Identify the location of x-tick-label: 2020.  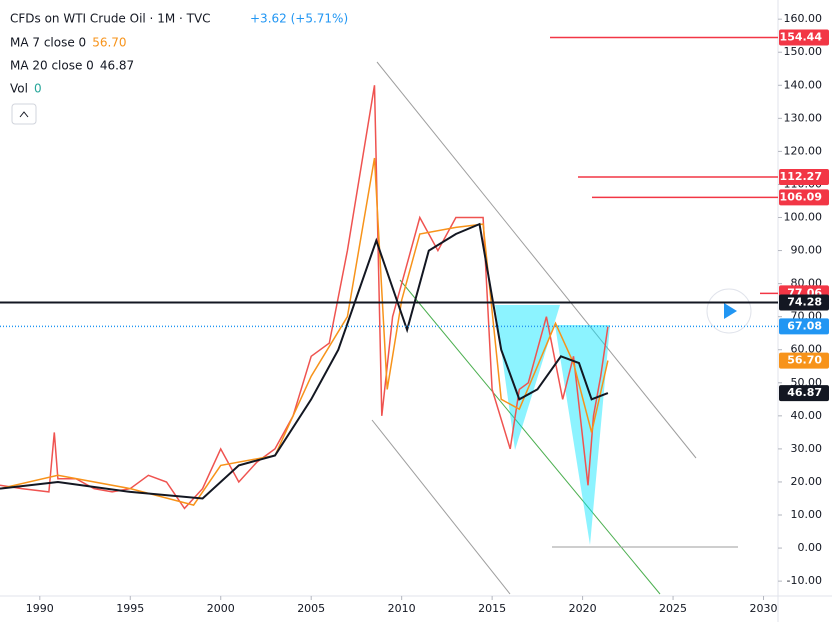
(583, 608).